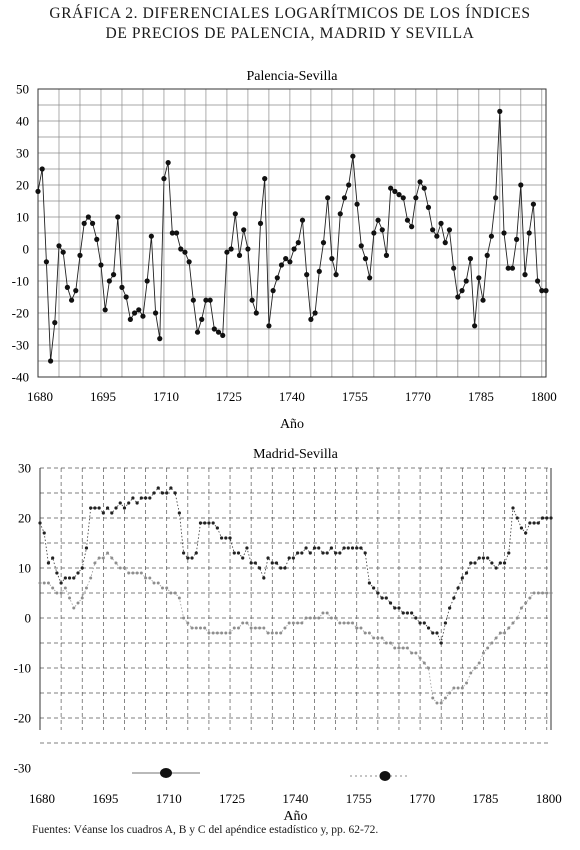  I want to click on x-tick-label: 1680, so click(42, 798).